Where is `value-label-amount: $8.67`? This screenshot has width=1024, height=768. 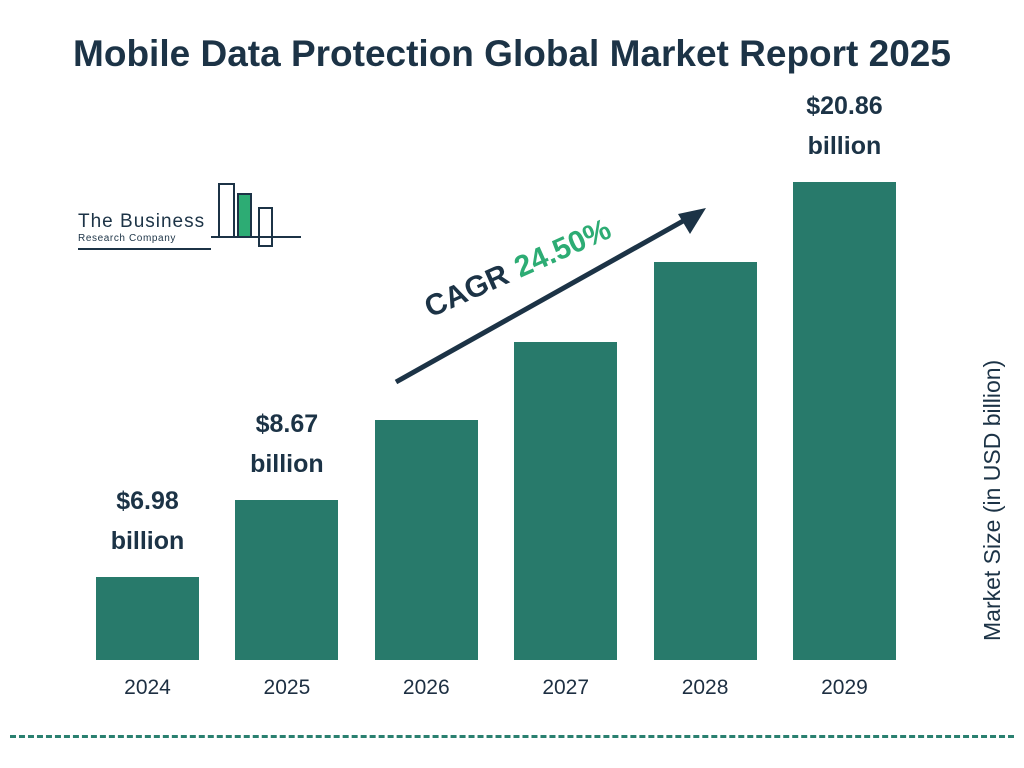 value-label-amount: $8.67 is located at coordinates (287, 424).